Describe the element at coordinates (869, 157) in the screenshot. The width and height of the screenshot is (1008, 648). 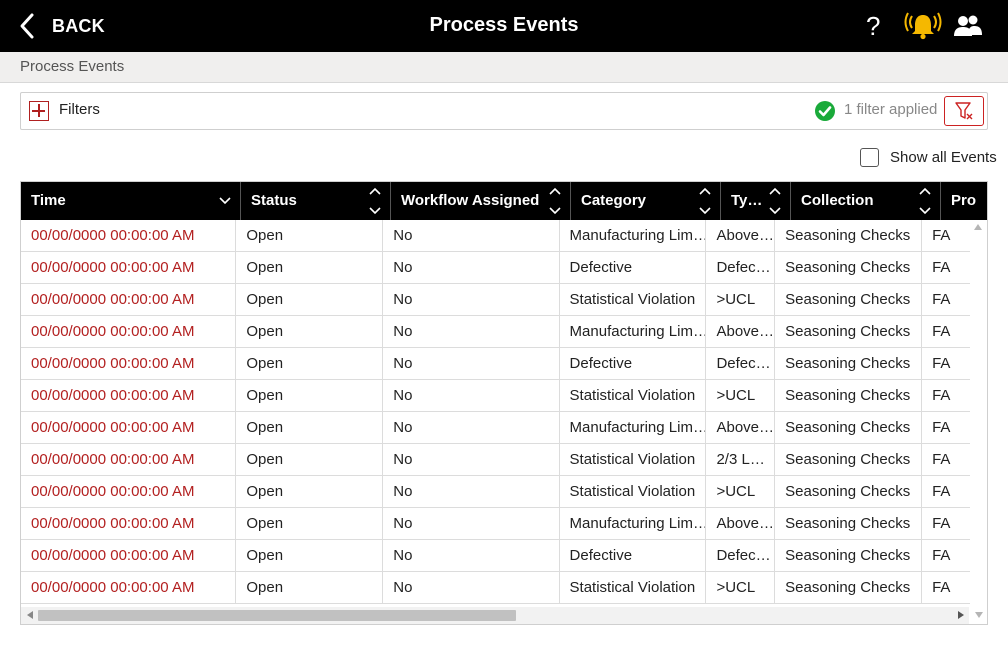
I see `show-all-checkbox` at that location.